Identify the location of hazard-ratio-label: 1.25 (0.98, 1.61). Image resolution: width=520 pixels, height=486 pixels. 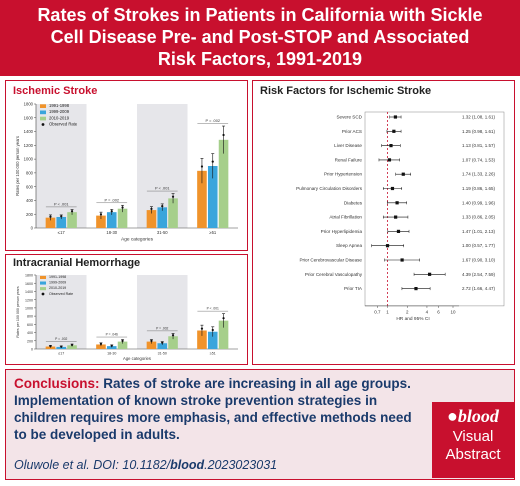
(479, 131).